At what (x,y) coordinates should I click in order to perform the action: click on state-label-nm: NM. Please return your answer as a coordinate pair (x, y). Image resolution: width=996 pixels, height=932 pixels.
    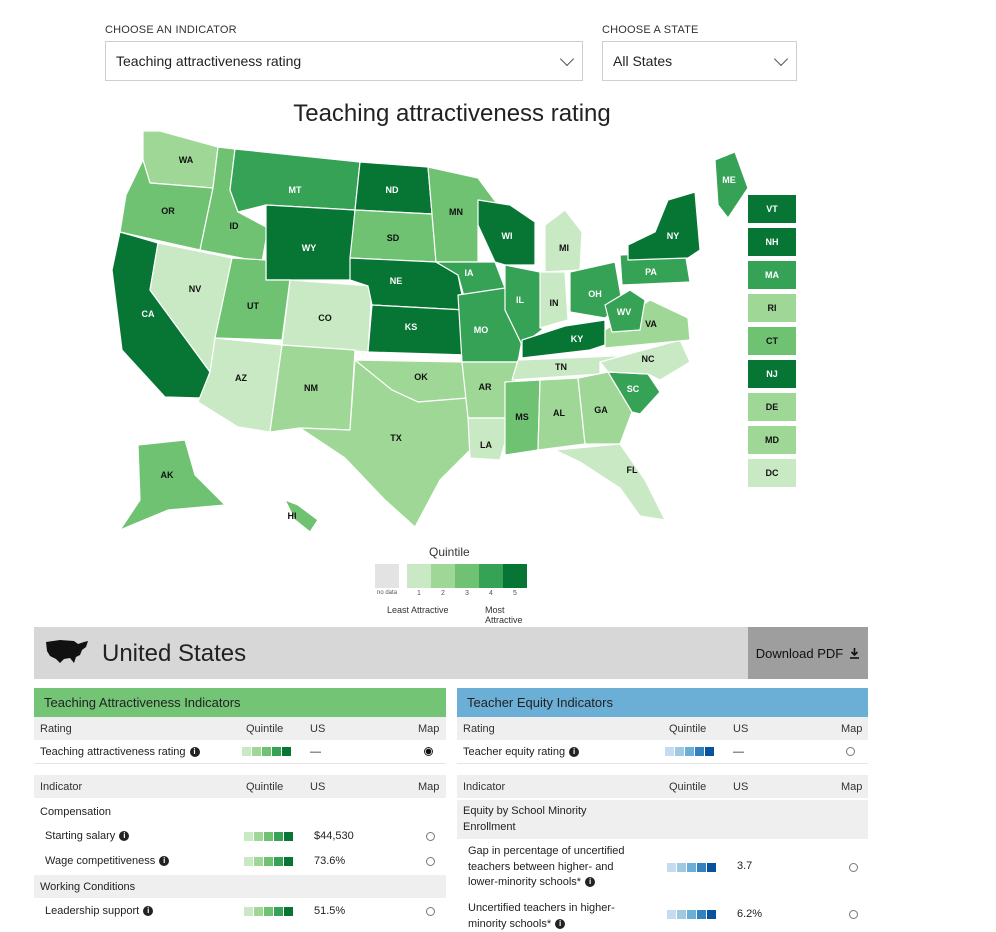
    Looking at the image, I should click on (311, 388).